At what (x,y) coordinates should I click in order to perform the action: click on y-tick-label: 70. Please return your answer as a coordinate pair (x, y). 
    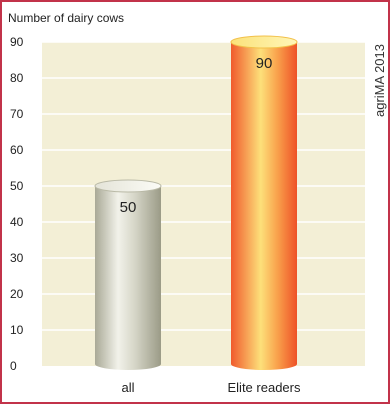
    Looking at the image, I should click on (17, 114).